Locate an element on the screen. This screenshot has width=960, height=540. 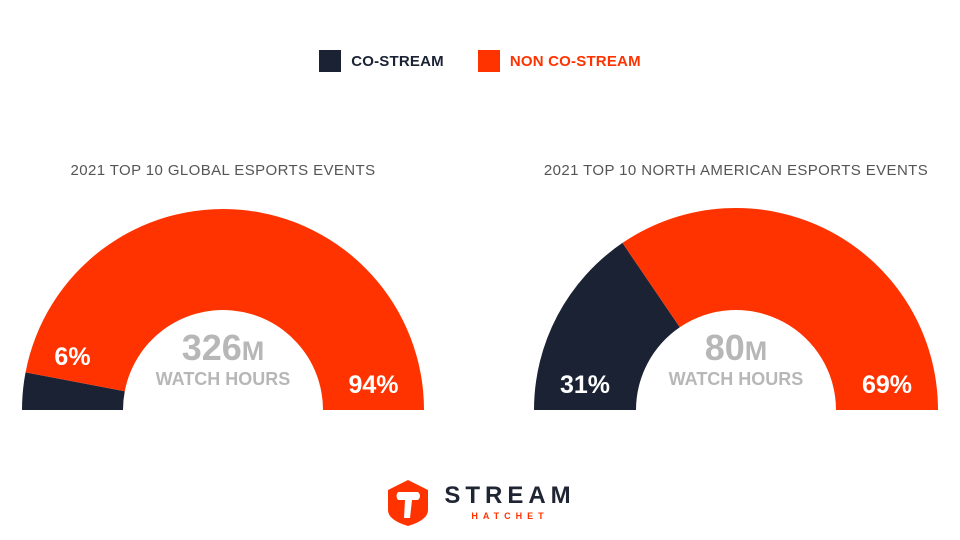
slice-non-co-stream is located at coordinates (780, 309).